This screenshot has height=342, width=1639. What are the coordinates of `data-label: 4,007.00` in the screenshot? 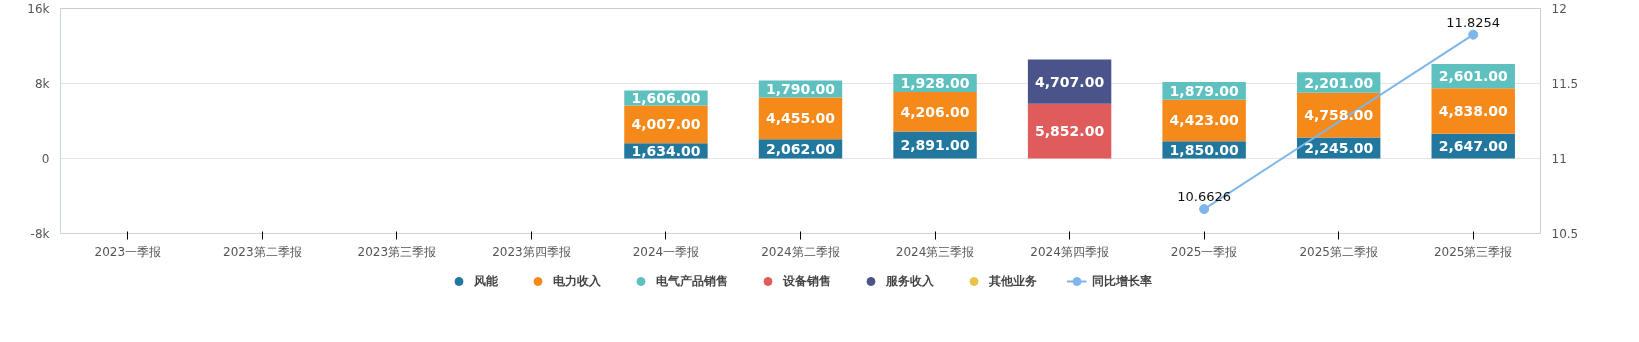 It's located at (666, 124).